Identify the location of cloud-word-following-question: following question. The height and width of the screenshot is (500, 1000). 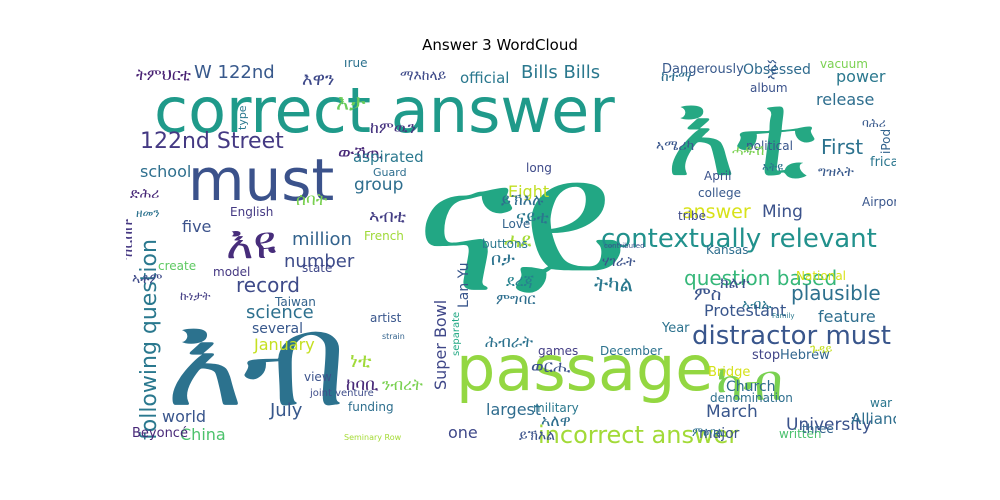
(149, 339).